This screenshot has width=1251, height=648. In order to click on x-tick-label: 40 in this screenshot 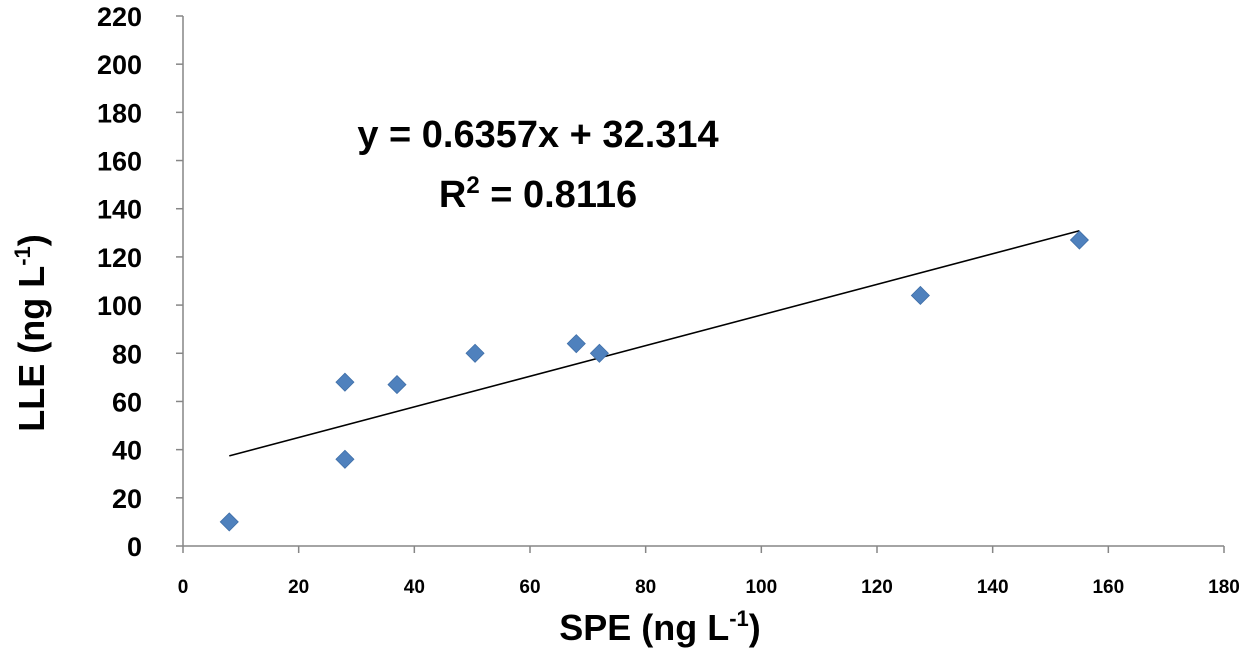, I will do `click(414, 587)`.